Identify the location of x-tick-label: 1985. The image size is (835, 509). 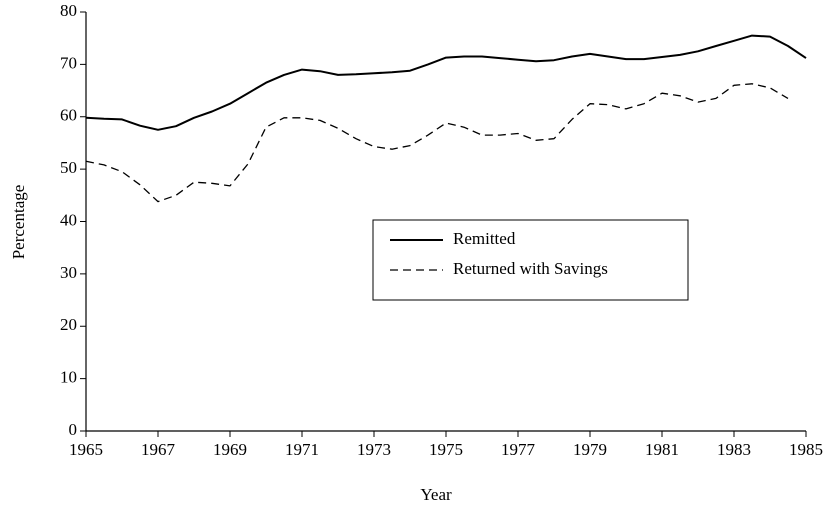
(806, 449).